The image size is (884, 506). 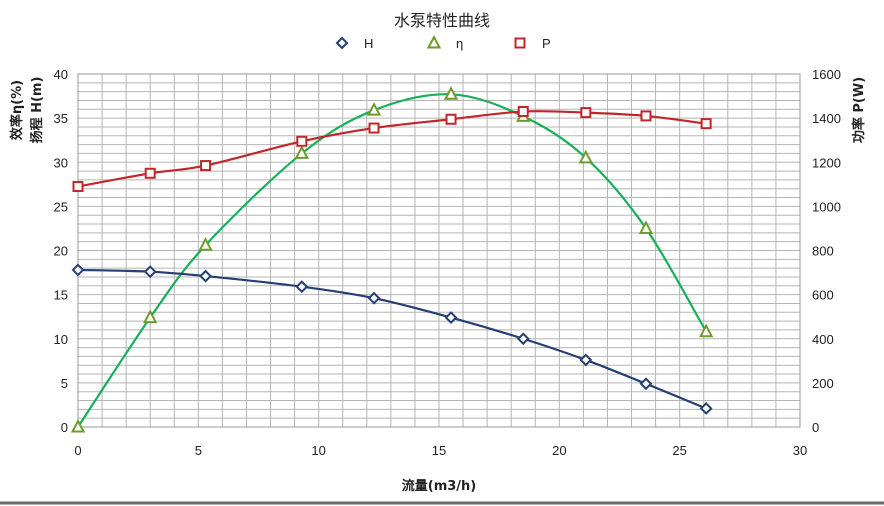 I want to click on left-tick-label: 10, so click(x=61, y=339).